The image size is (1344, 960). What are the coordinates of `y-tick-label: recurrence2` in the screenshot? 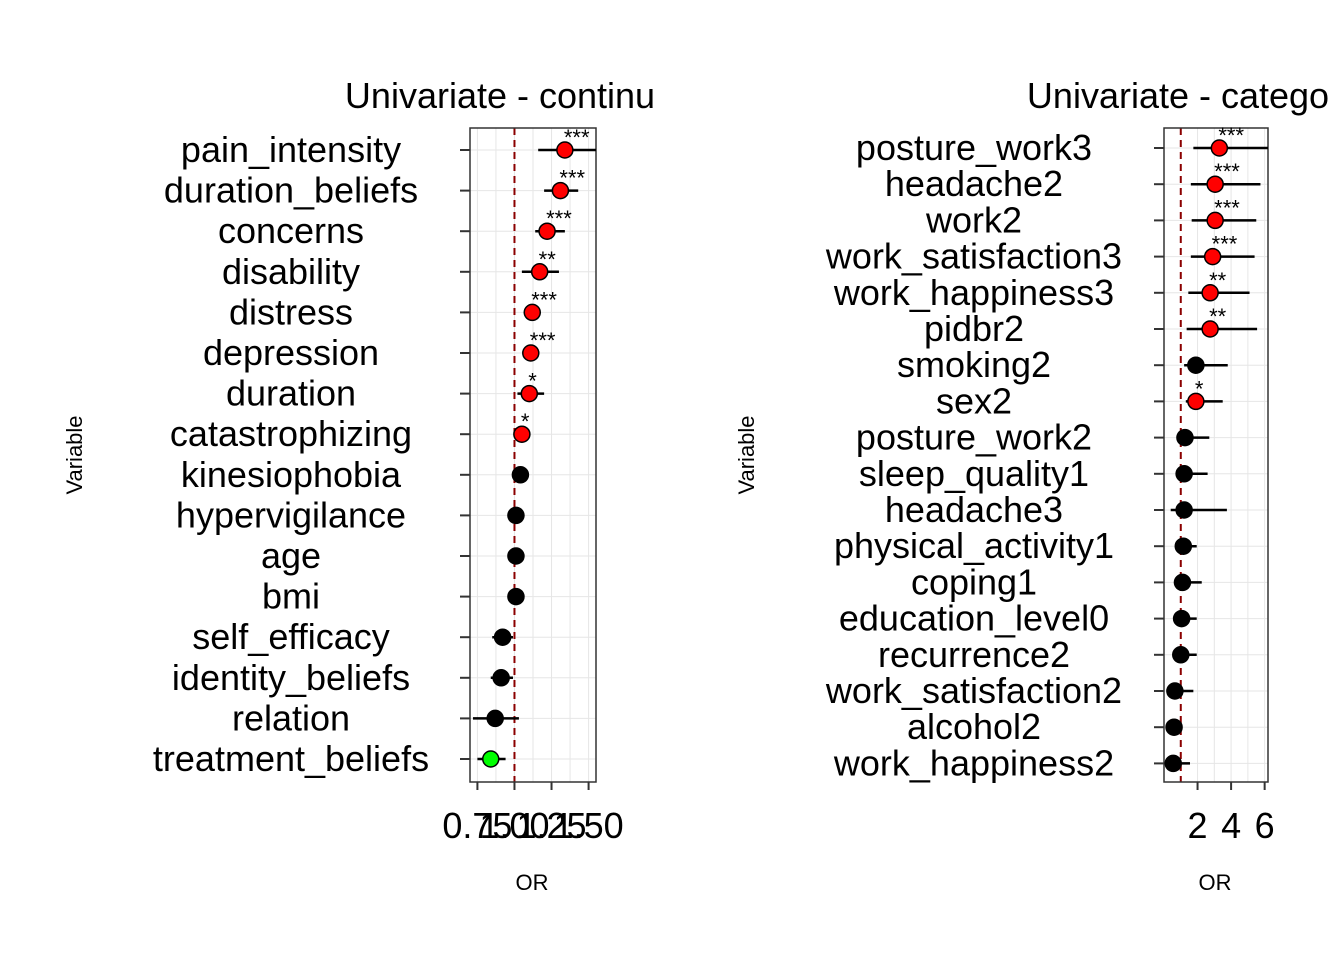 It's located at (974, 654).